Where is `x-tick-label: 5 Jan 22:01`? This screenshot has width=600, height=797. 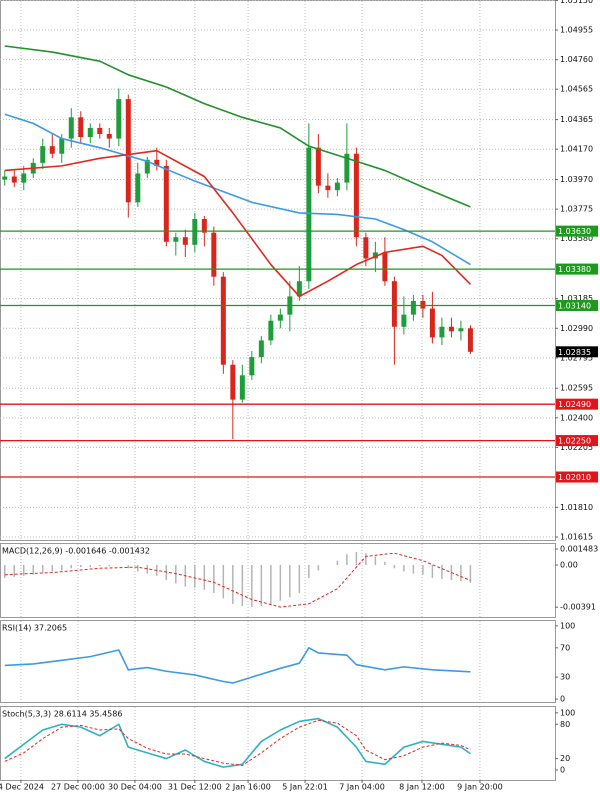 x-tick-label: 5 Jan 22:01 is located at coordinates (305, 787).